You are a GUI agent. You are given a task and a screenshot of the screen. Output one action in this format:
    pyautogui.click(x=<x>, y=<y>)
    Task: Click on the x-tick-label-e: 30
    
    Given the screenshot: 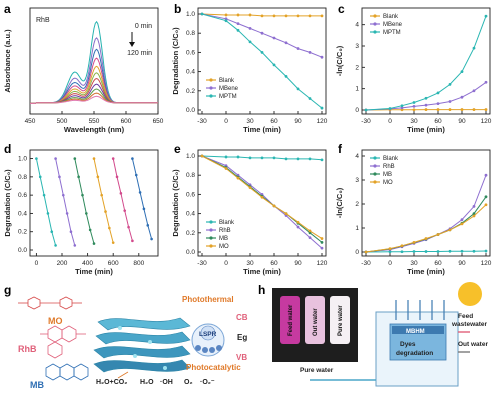 What is the action you would take?
    pyautogui.click(x=250, y=263)
    